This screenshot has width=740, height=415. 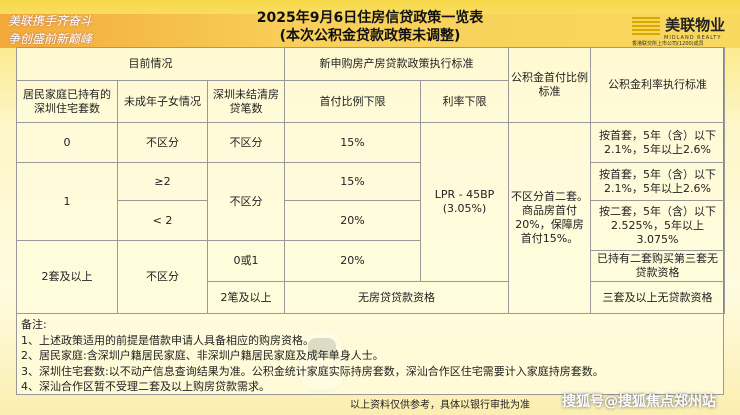 What do you see at coordinates (639, 402) in the screenshot?
I see `watermark: 搜狐号@搜狐焦点郑州站` at bounding box center [639, 402].